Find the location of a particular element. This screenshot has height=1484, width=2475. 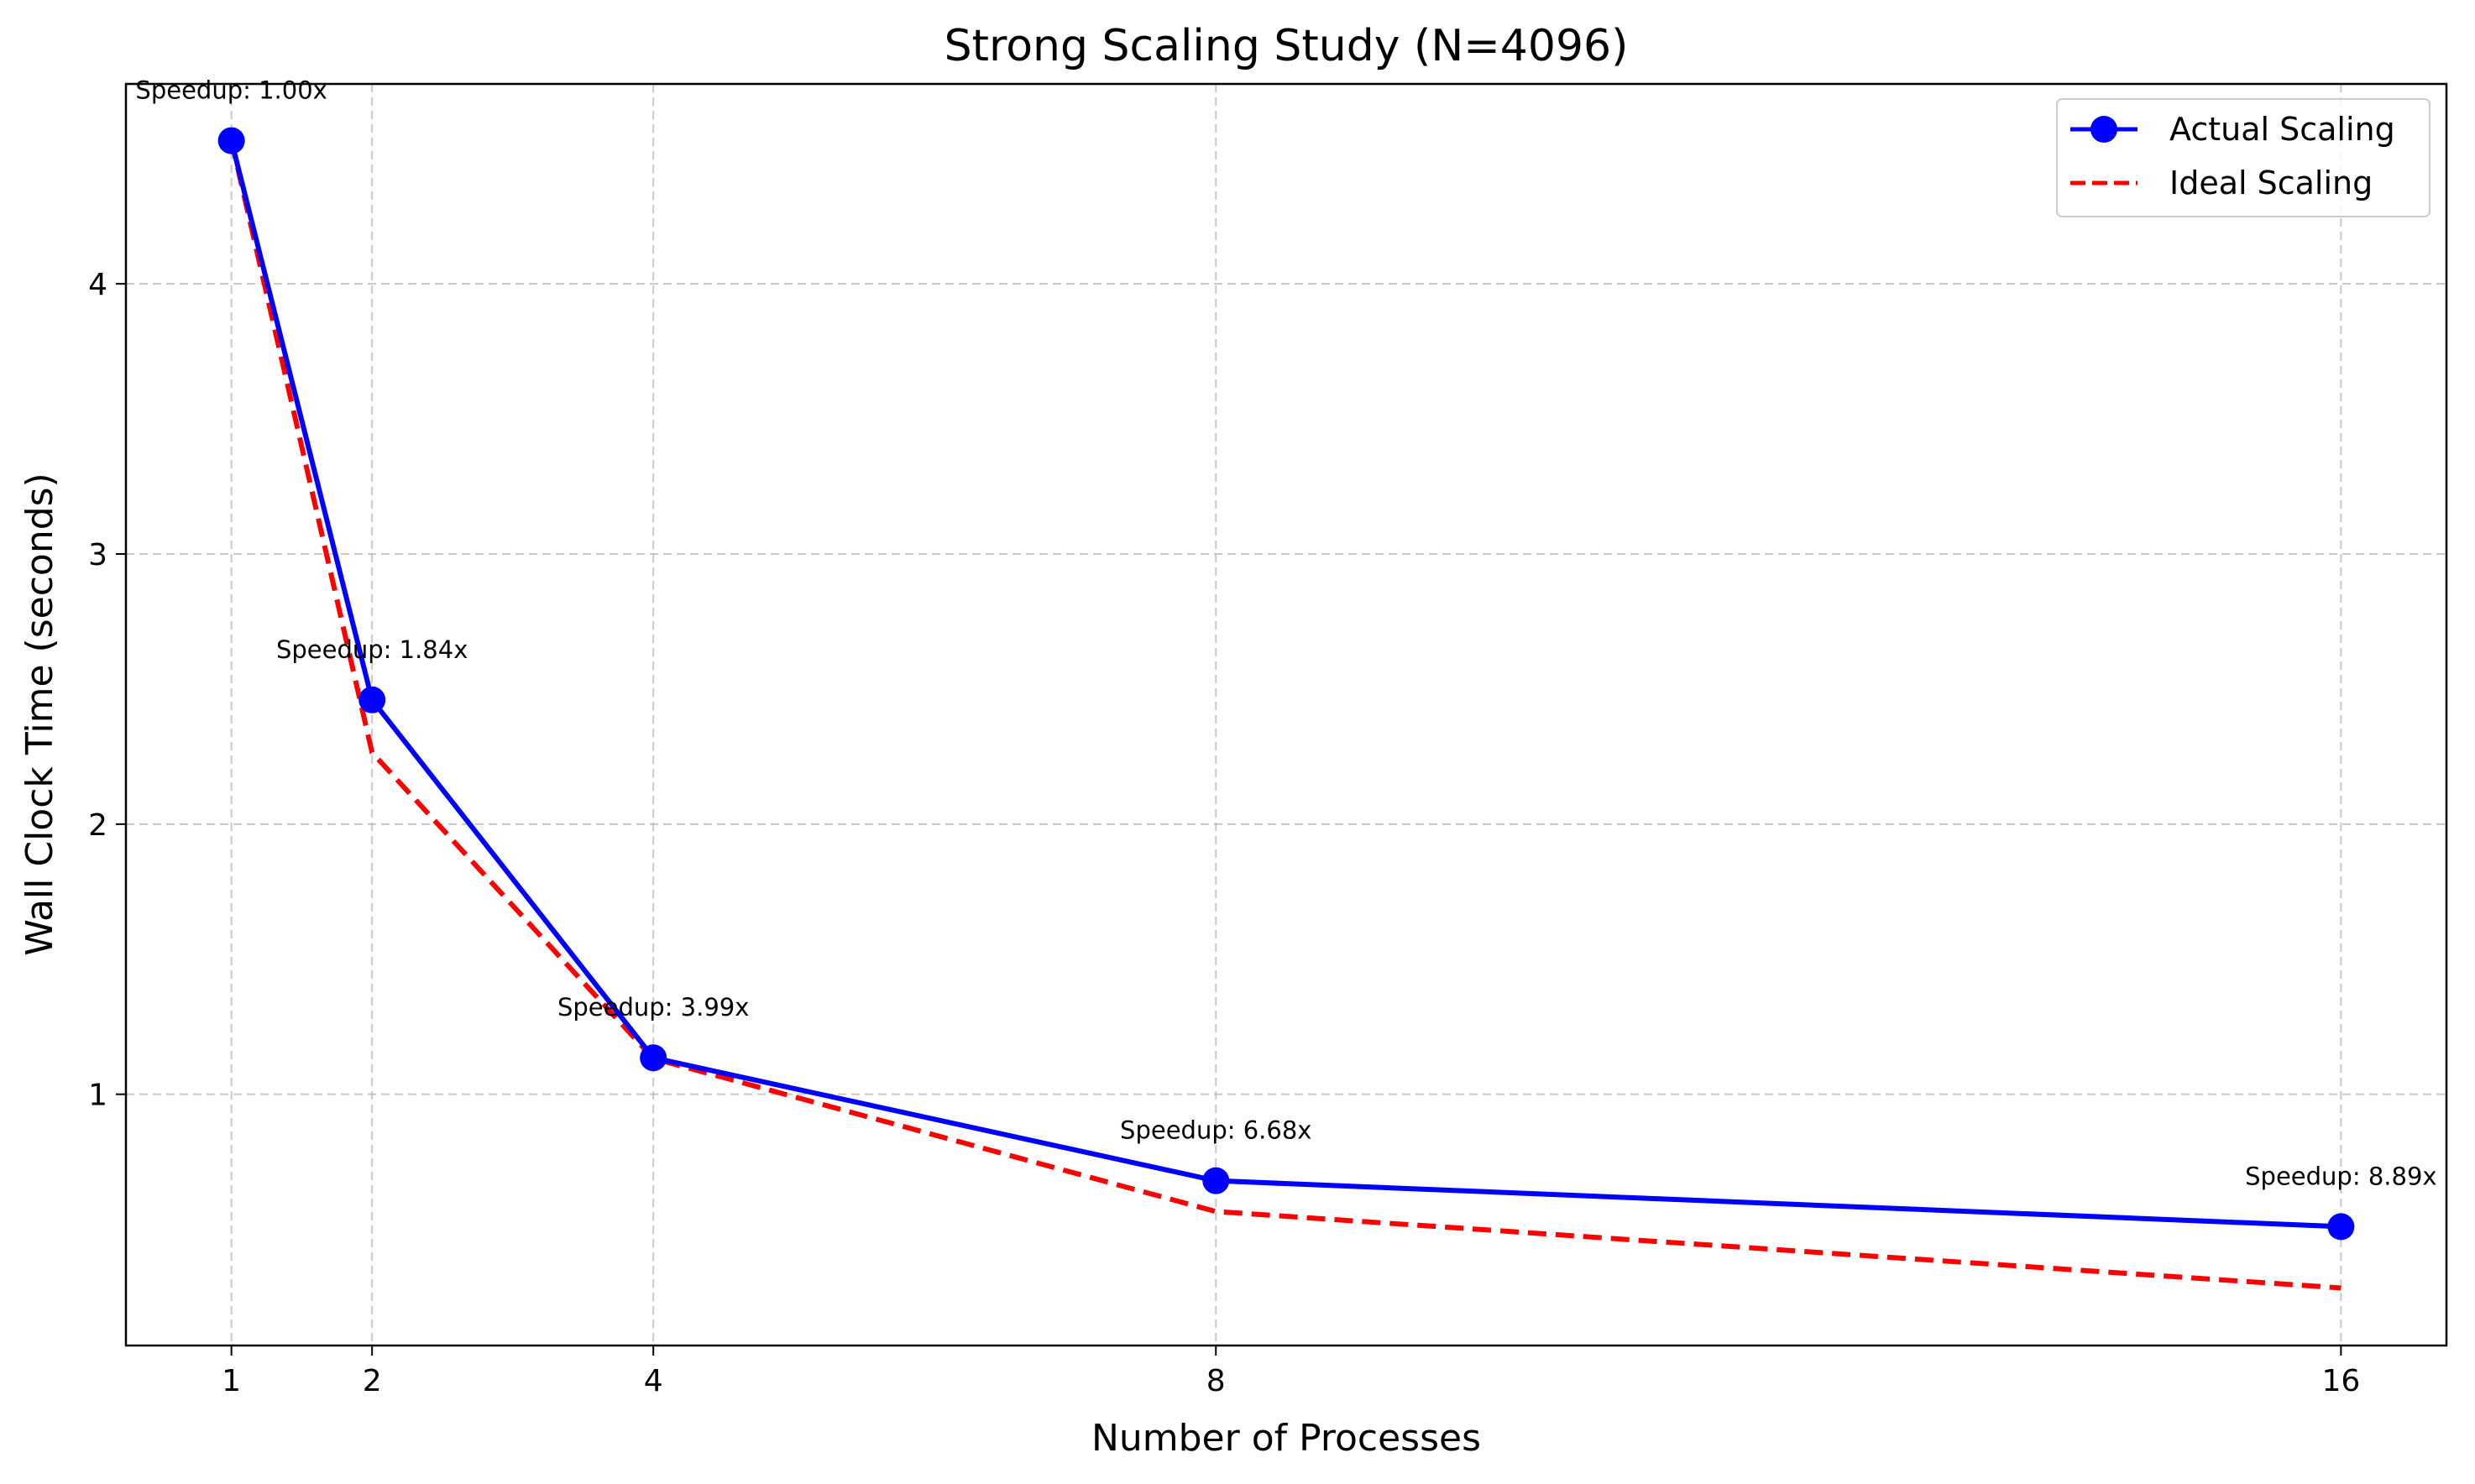

speedup-annotation: Speedup: 6.68x is located at coordinates (1215, 1130).